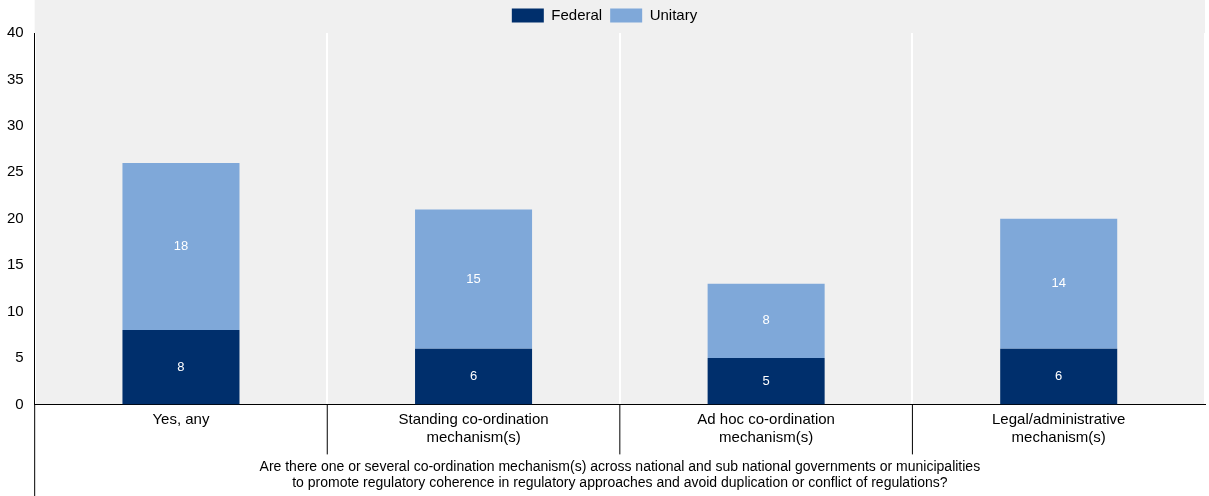 The width and height of the screenshot is (1209, 496). What do you see at coordinates (766, 427) in the screenshot?
I see `x-tick-label: Ad hoc co-ordination mechanism(s)` at bounding box center [766, 427].